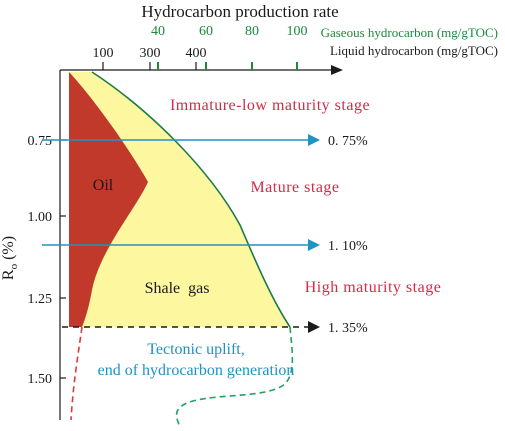 The height and width of the screenshot is (431, 505). What do you see at coordinates (314, 245) in the screenshot?
I see `threshold-arrowhead-1.10` at bounding box center [314, 245].